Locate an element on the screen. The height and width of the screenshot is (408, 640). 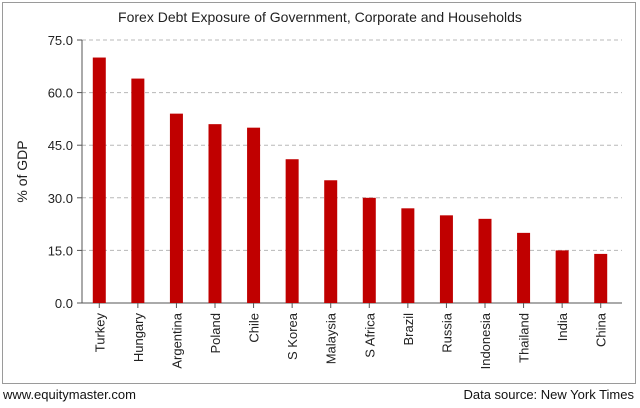
x-tick-label-india: India is located at coordinates (562, 326).